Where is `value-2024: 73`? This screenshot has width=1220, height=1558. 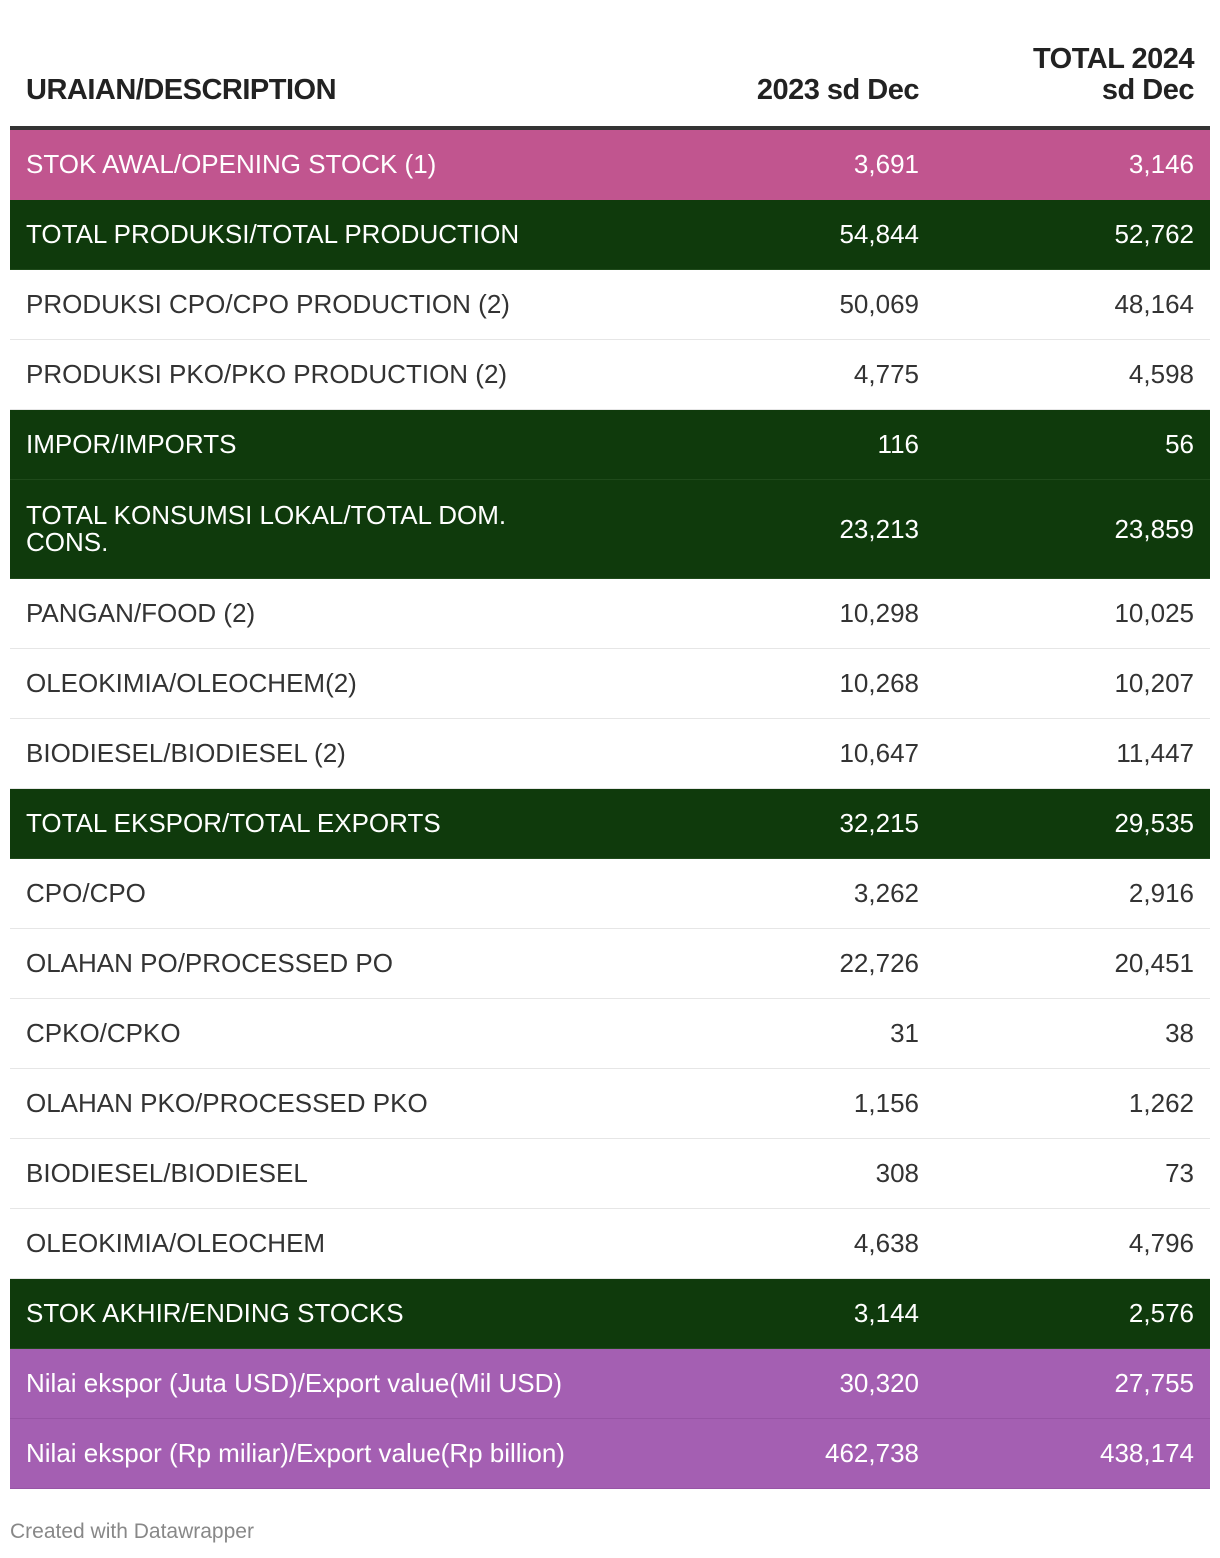
value-2024: 73 is located at coordinates (1072, 1173).